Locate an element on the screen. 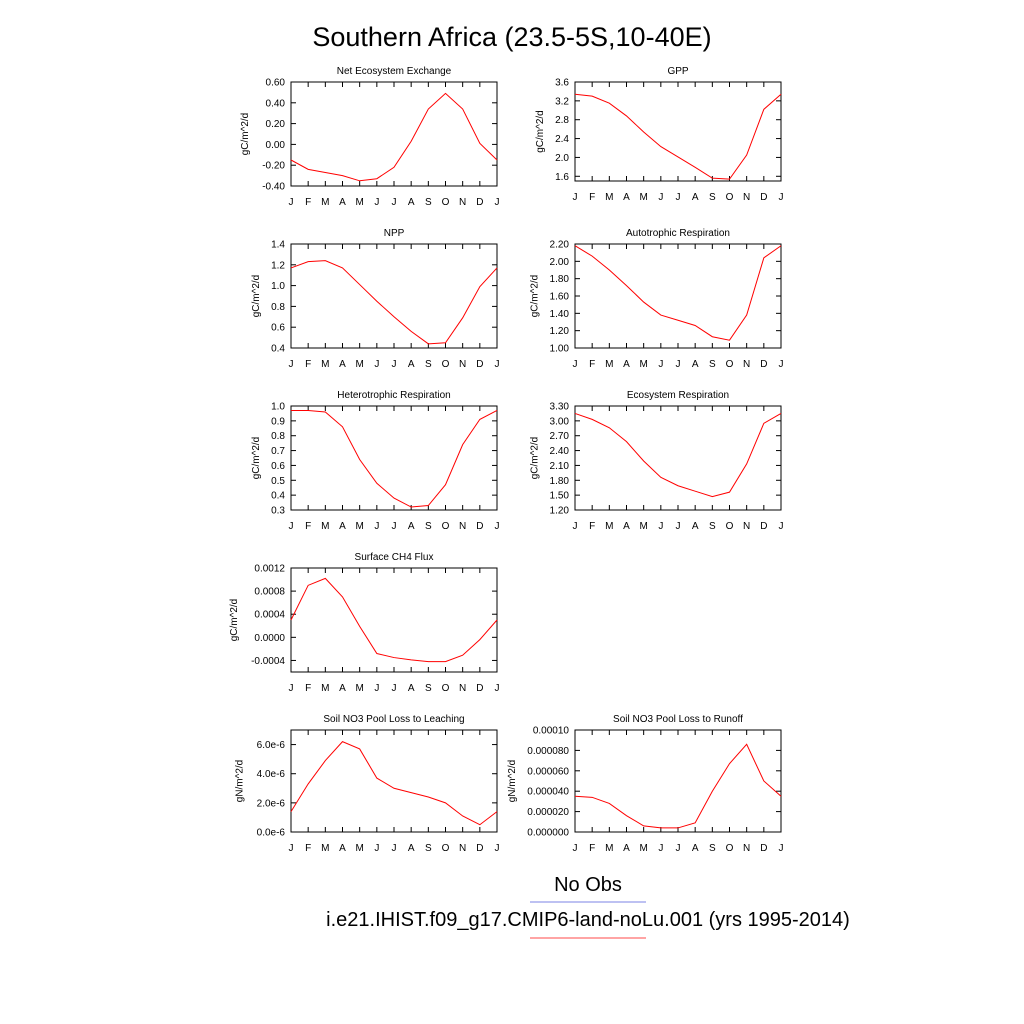 This screenshot has height=1024, width=1024. y-tick-label-4-1: 0.4 is located at coordinates (278, 496).